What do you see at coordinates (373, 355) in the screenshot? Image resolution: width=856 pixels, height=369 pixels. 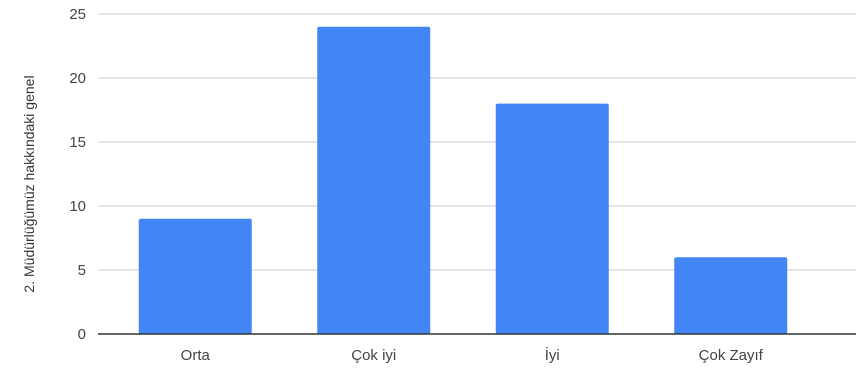 I see `x-tick-label: Çok iyi` at bounding box center [373, 355].